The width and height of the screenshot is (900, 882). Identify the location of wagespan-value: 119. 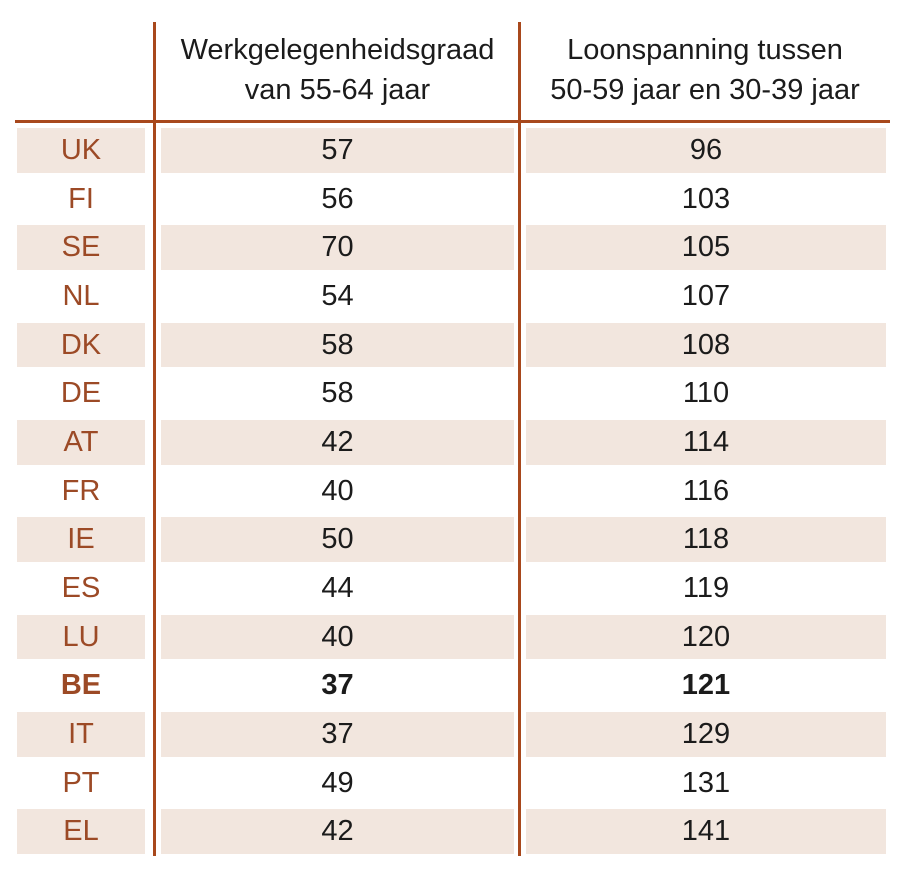
(706, 587).